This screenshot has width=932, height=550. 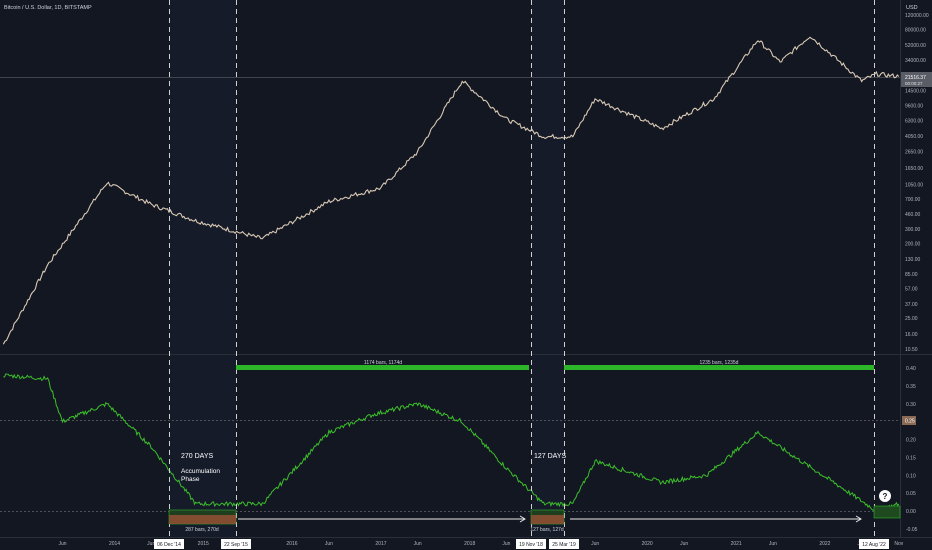 What do you see at coordinates (913, 245) in the screenshot?
I see `price-axis-label: 200.00` at bounding box center [913, 245].